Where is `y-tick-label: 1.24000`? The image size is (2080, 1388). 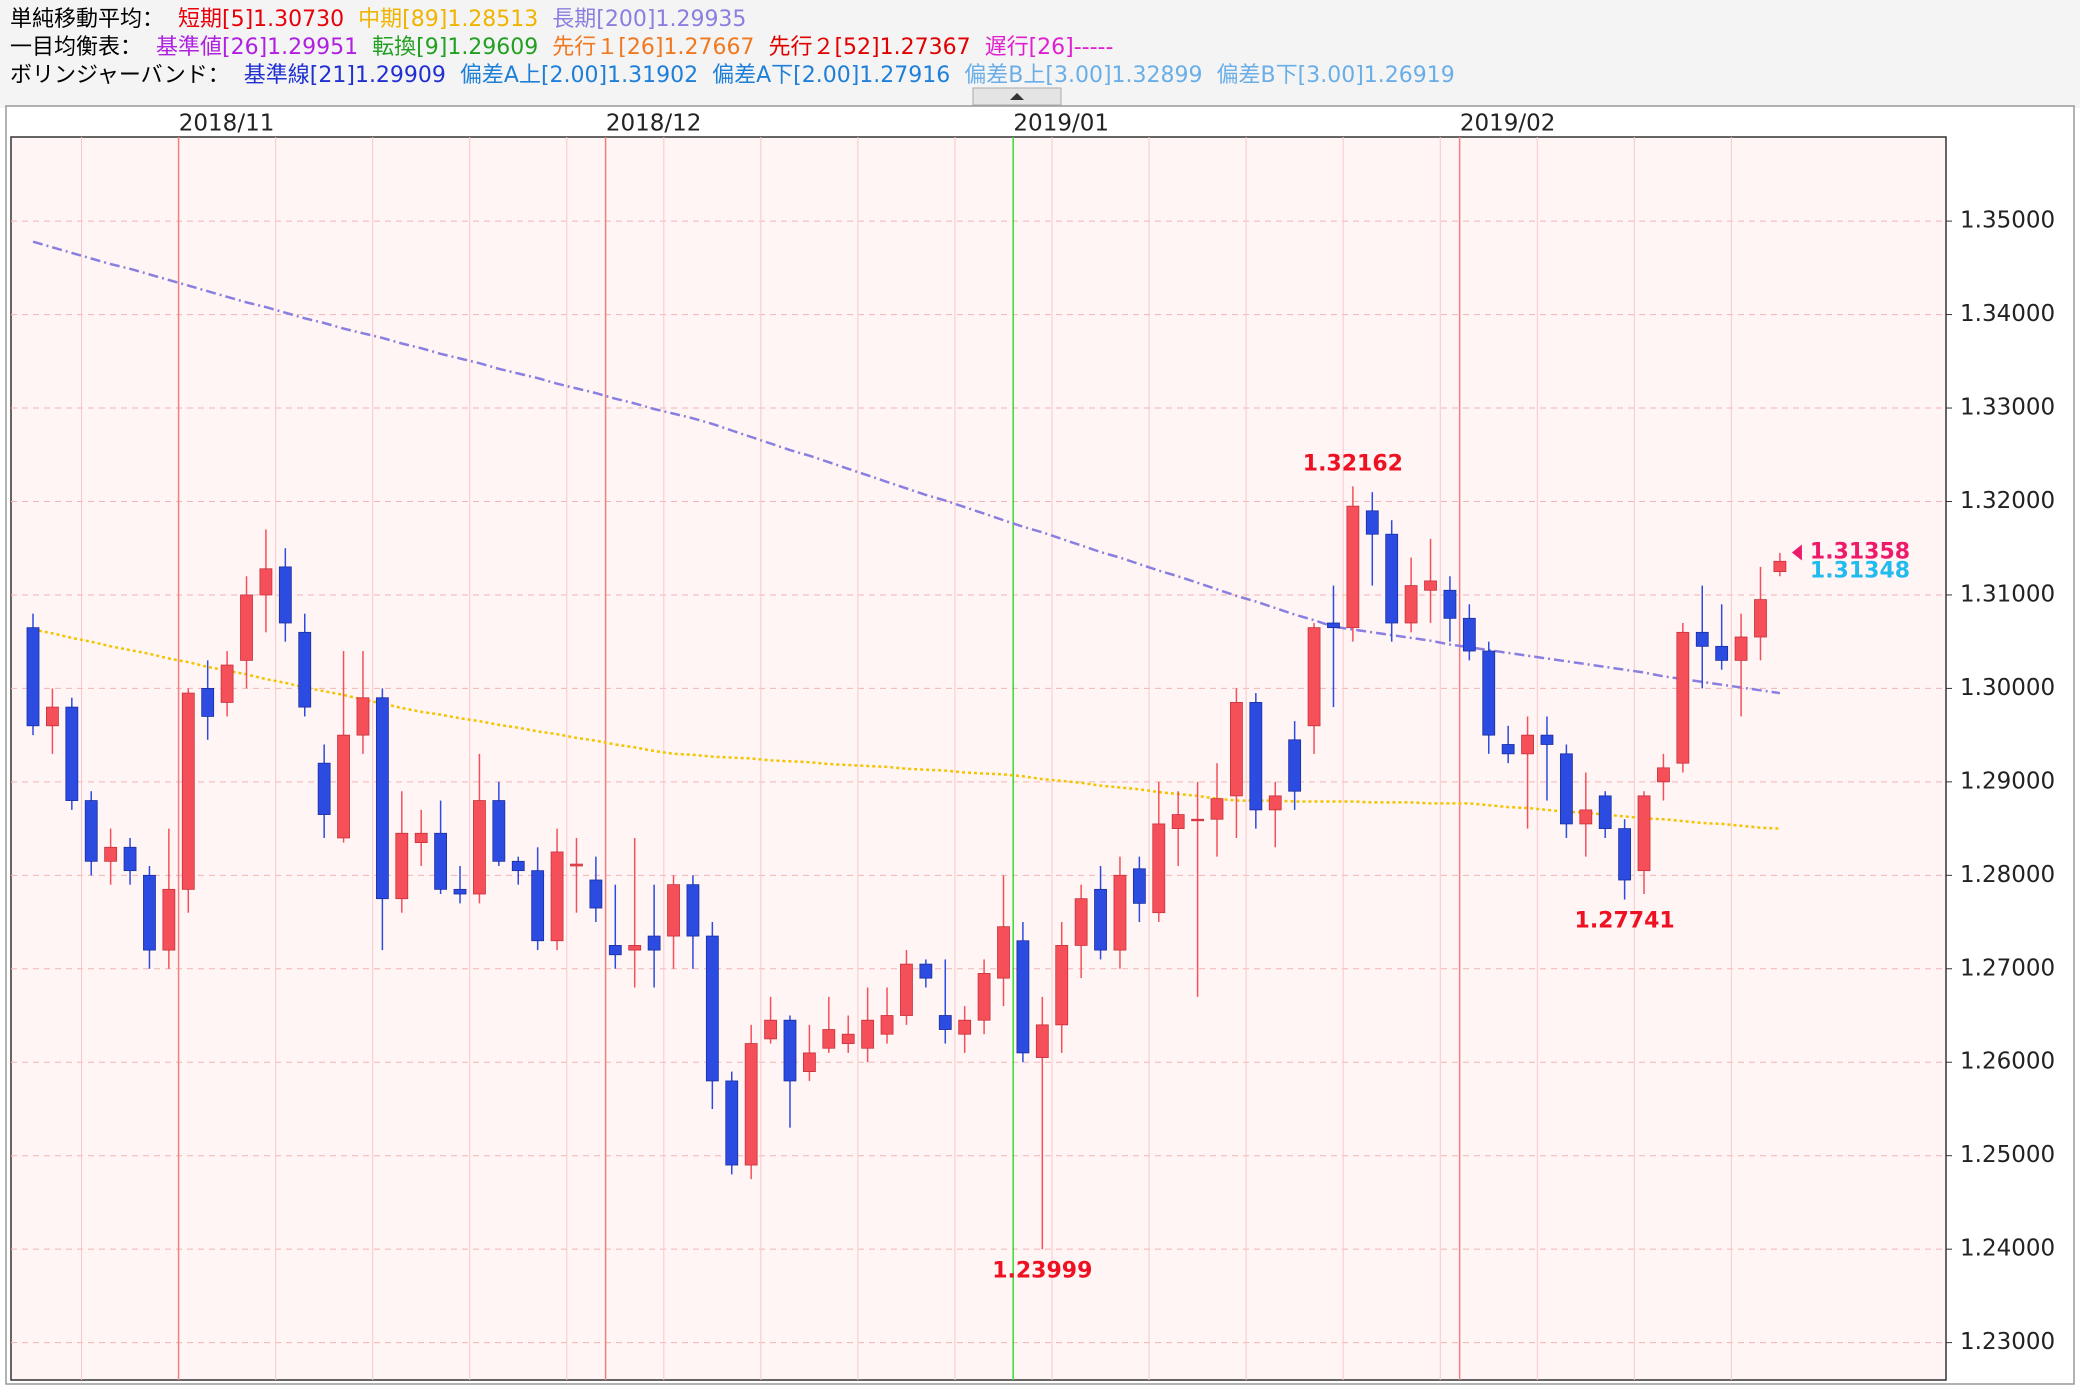 y-tick-label: 1.24000 is located at coordinates (2007, 1249).